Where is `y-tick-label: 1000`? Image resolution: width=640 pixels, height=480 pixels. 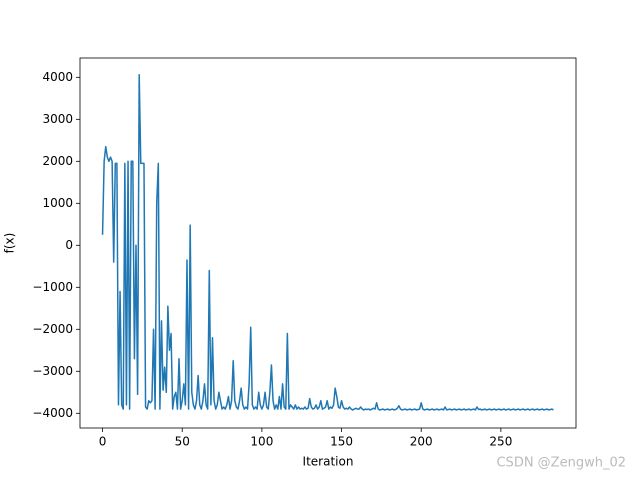
y-tick-label: 1000 is located at coordinates (57, 203).